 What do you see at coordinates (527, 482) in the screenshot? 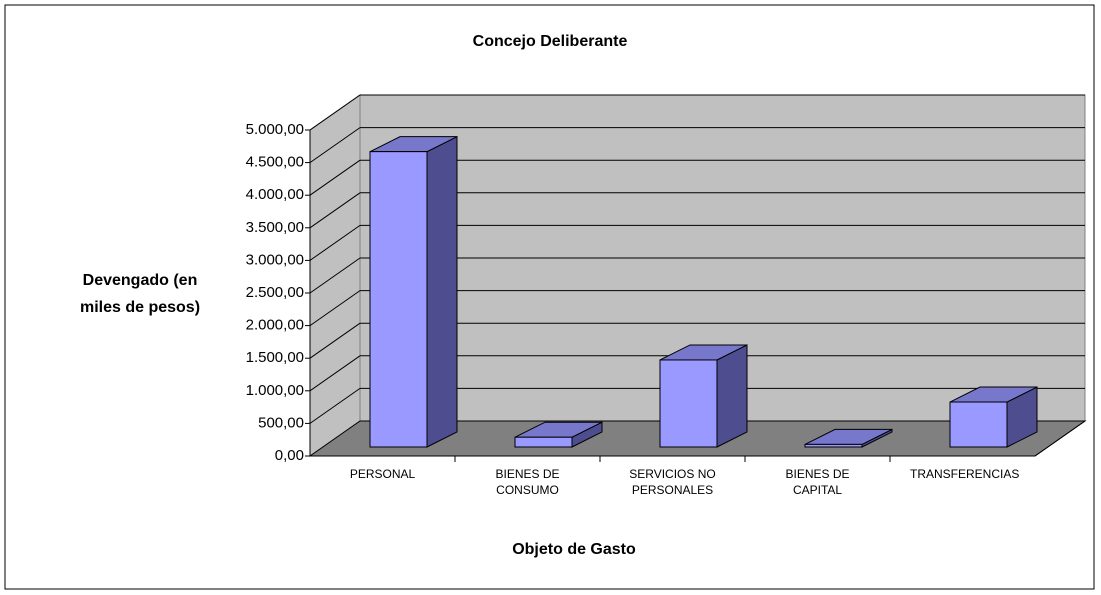
I see `x-tick-label: BIENES DE CONSUMO` at bounding box center [527, 482].